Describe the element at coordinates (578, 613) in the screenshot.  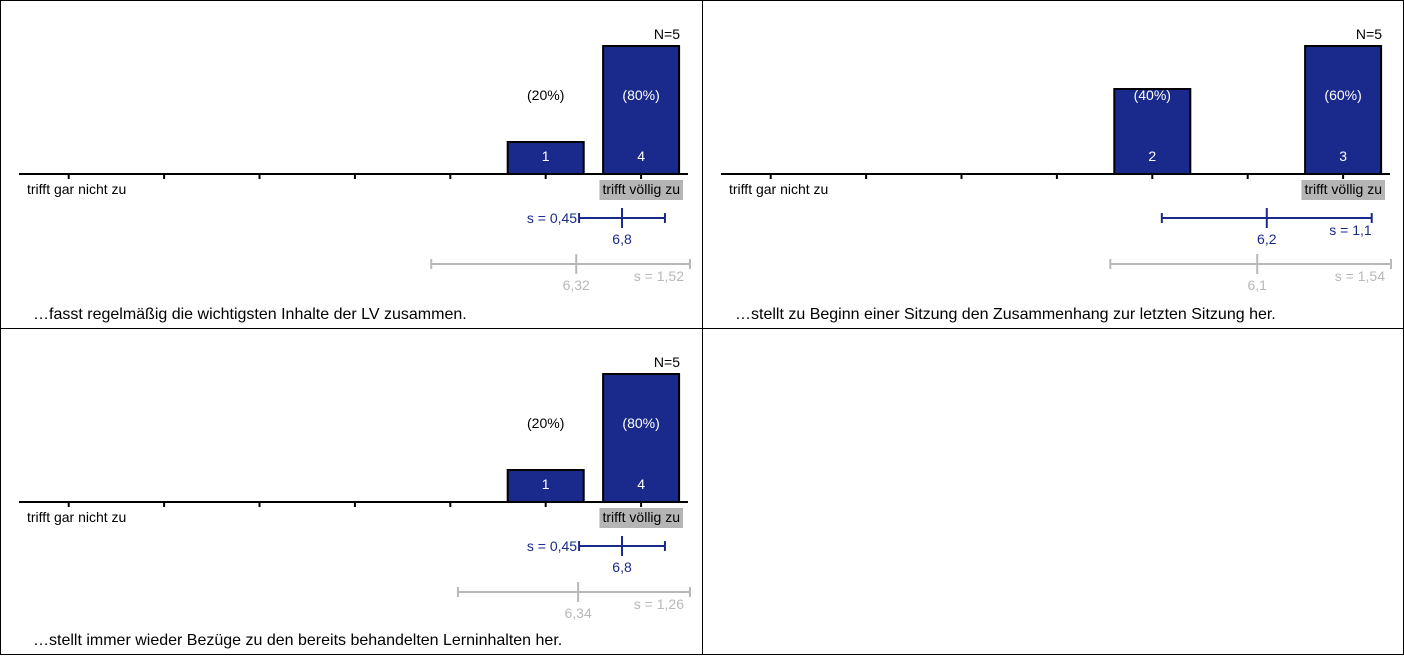
I see `ref-mean-label: 6,34` at that location.